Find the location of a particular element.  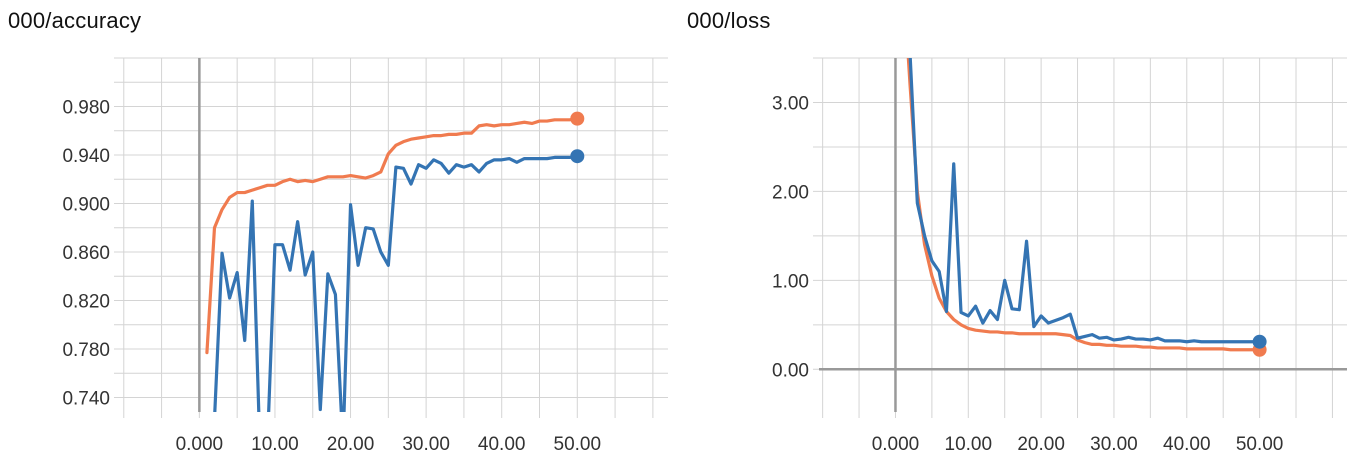

y-tick-label: 3.00 is located at coordinates (790, 103).